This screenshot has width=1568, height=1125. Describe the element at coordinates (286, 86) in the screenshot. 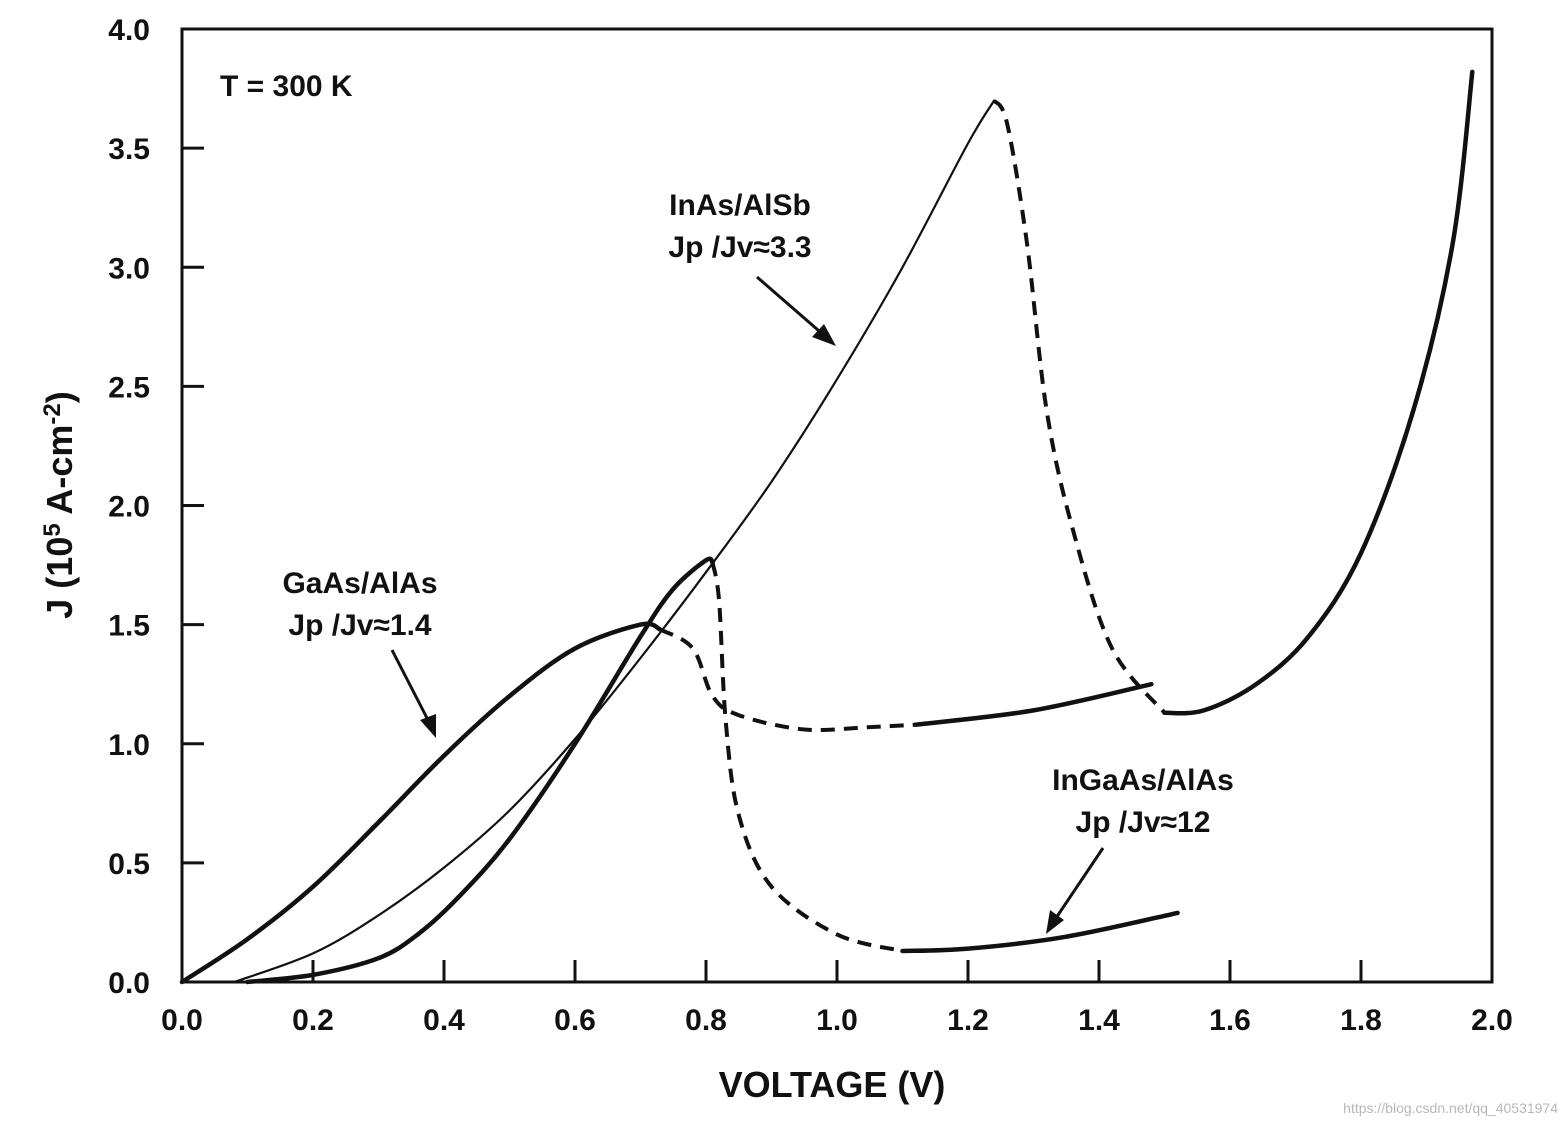

I see `temperature-label: T = 300 K` at that location.